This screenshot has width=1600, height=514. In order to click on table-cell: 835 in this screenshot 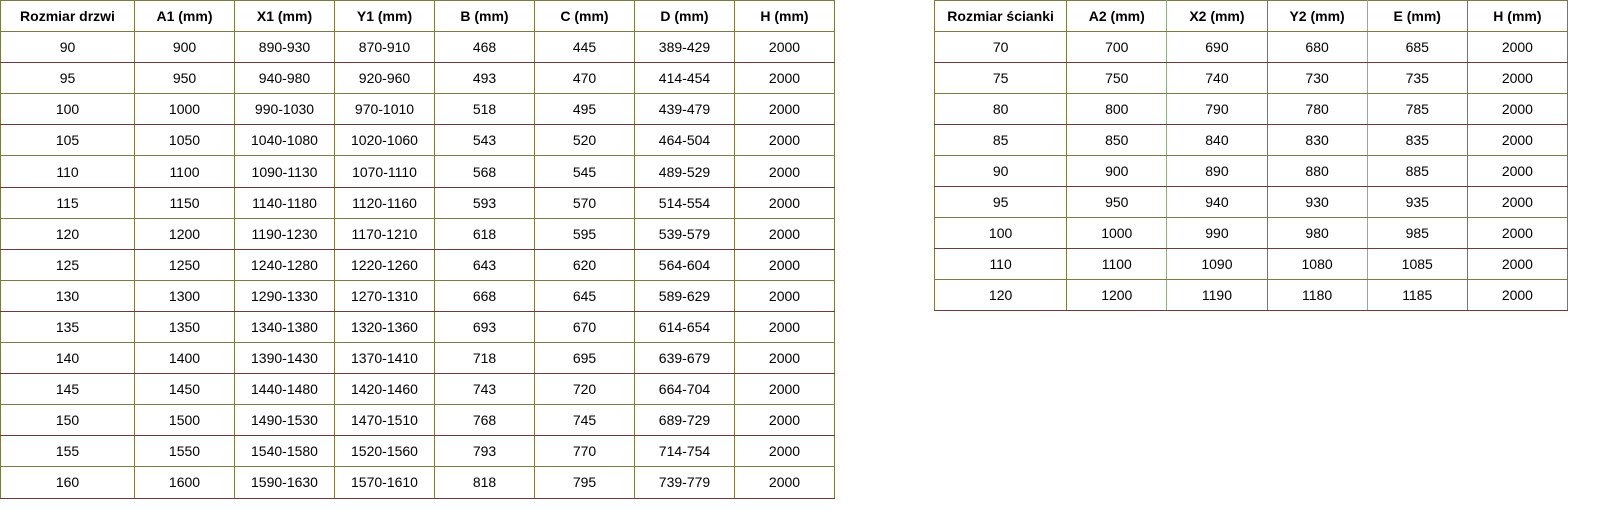, I will do `click(1417, 140)`.